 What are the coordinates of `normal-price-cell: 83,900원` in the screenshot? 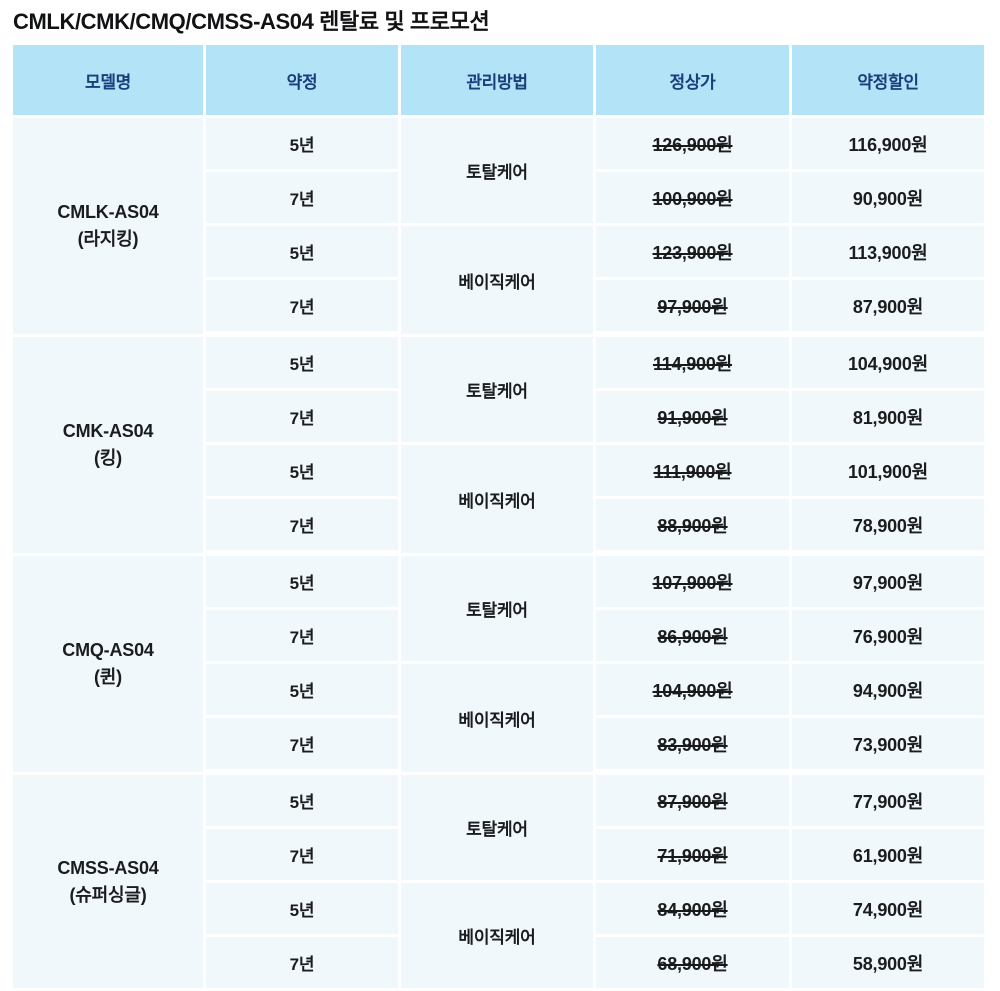 It's located at (692, 745).